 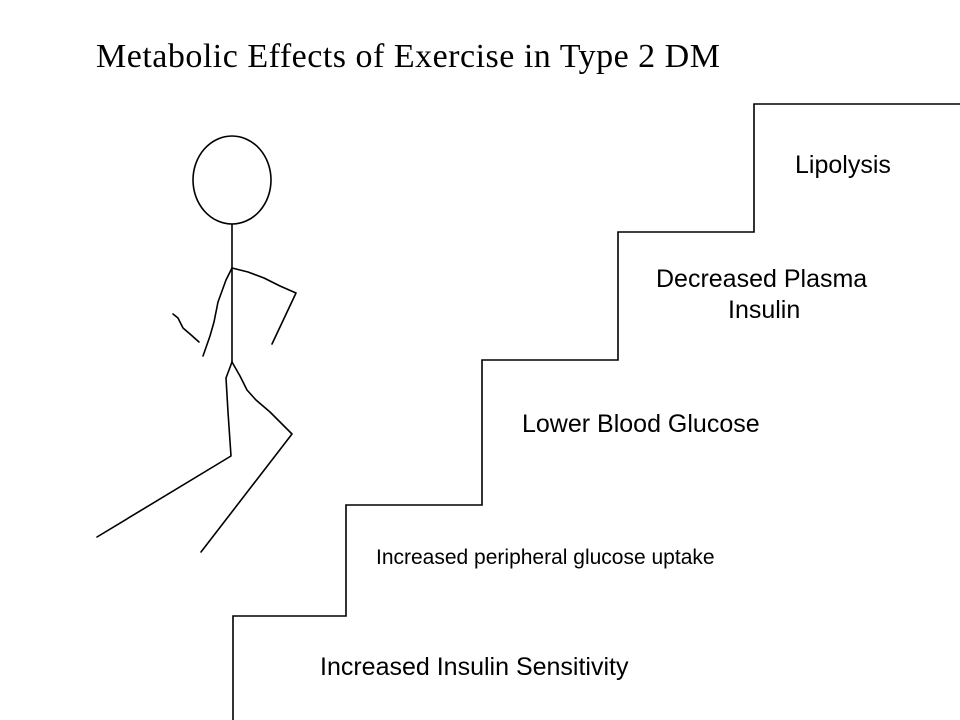 What do you see at coordinates (164, 449) in the screenshot?
I see `figure-leg-left` at bounding box center [164, 449].